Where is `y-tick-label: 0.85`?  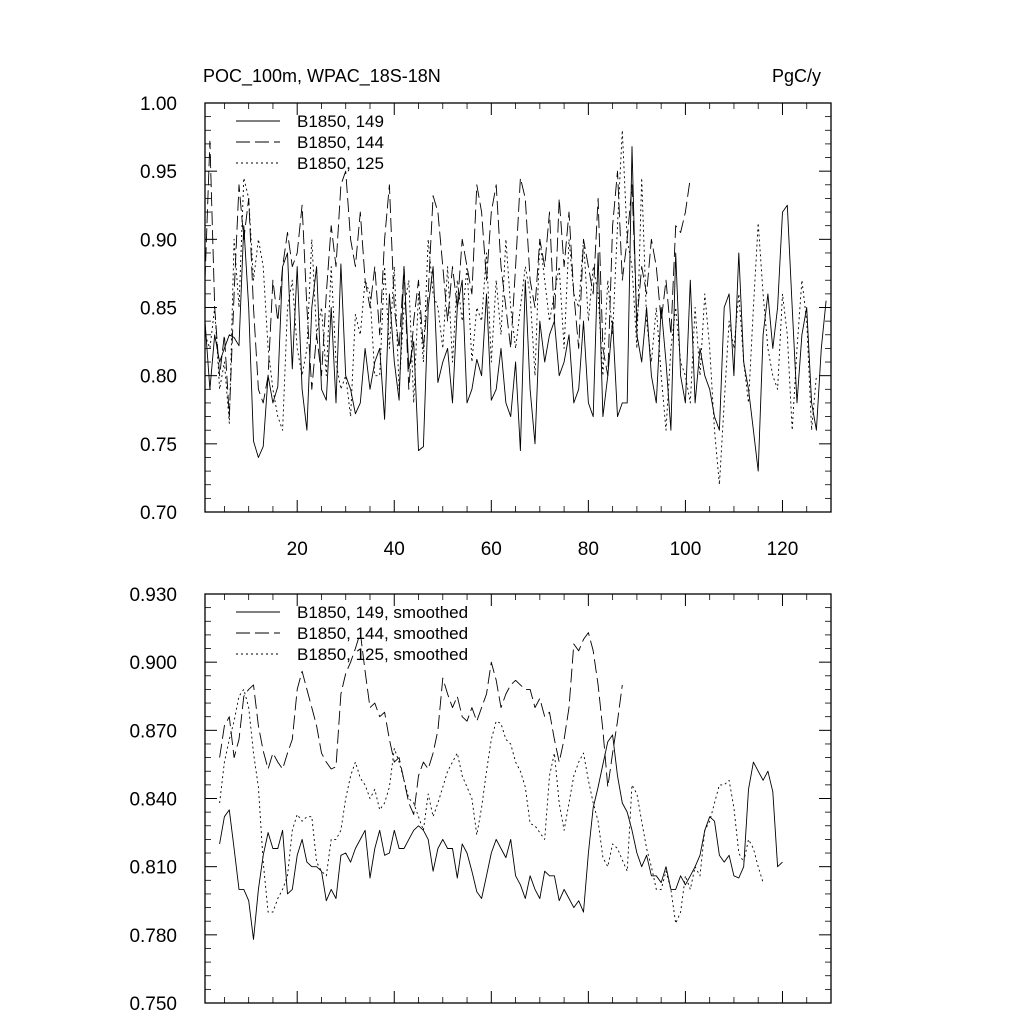
y-tick-label: 0.85 is located at coordinates (158, 309).